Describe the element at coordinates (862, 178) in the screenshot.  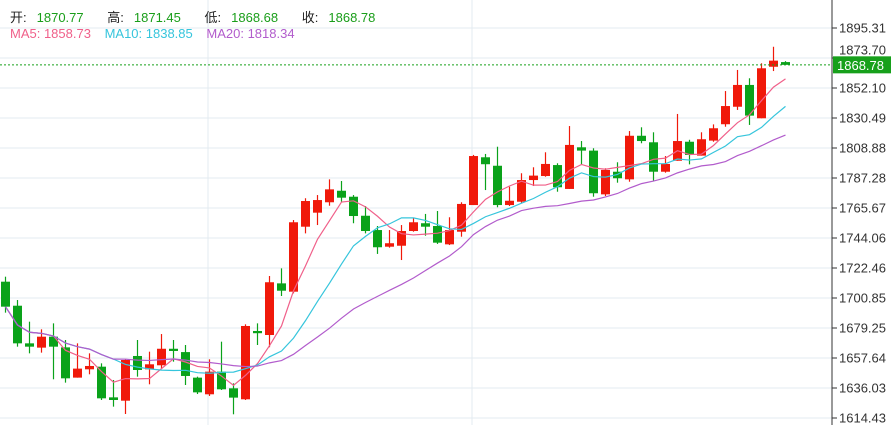
I see `y-tick-label: 1787.28` at that location.